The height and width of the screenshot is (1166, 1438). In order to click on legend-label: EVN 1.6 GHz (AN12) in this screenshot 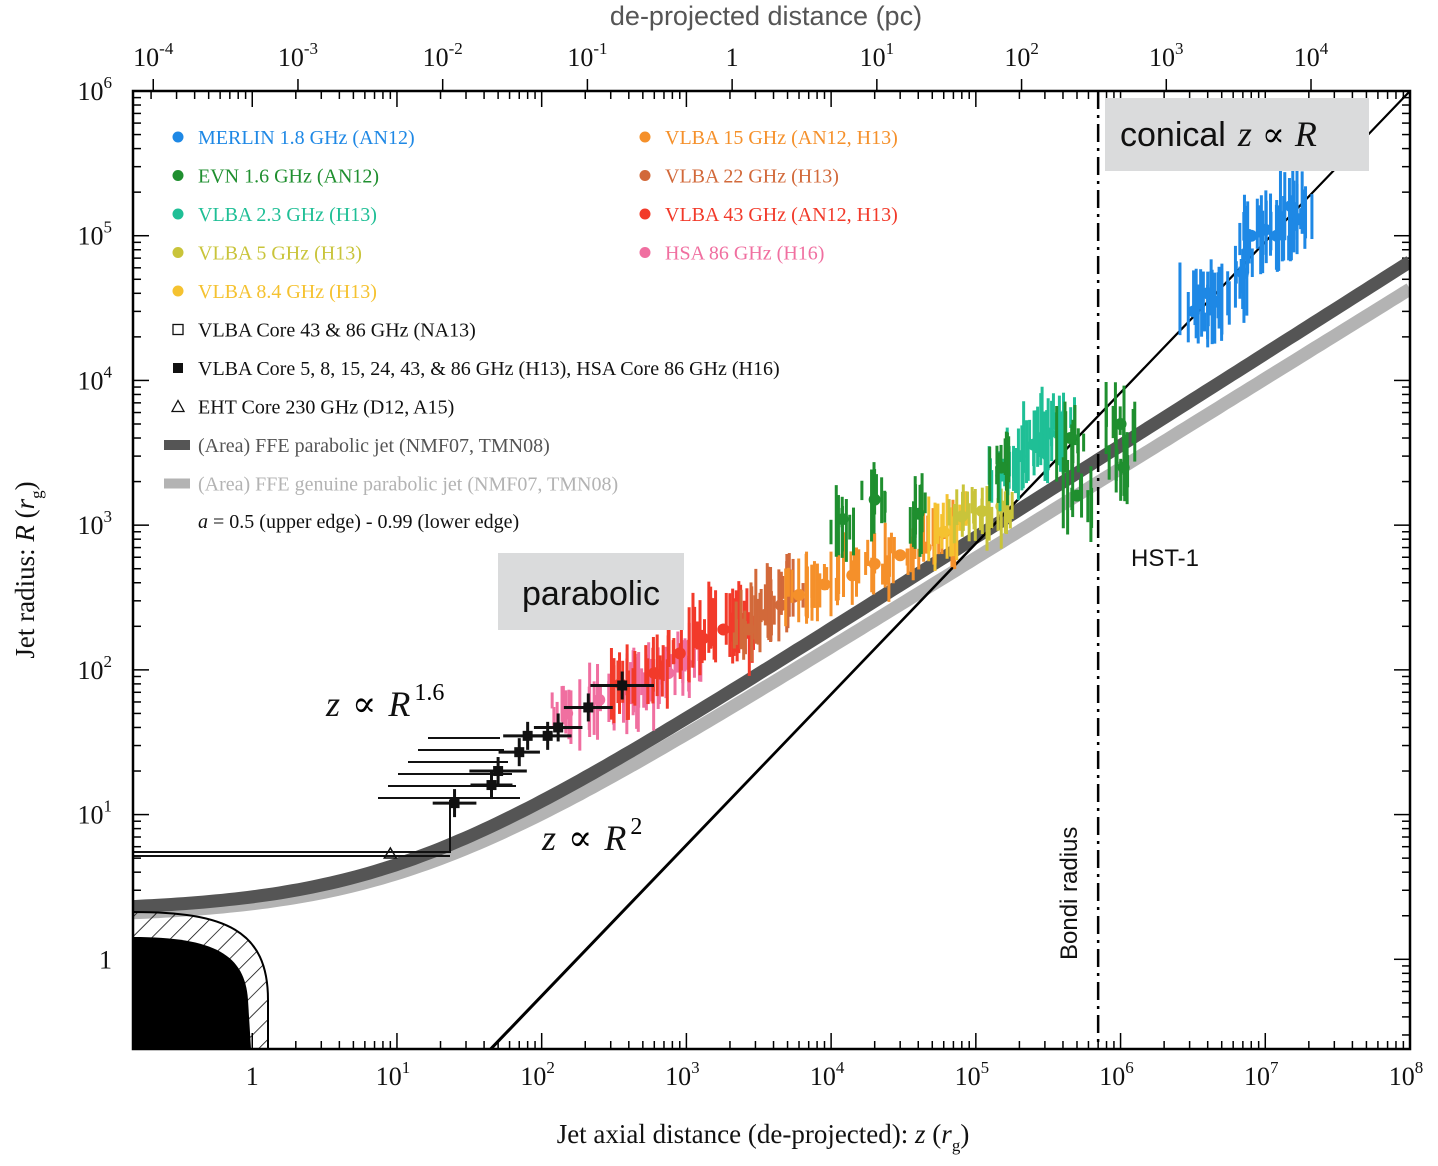, I will do `click(288, 177)`.